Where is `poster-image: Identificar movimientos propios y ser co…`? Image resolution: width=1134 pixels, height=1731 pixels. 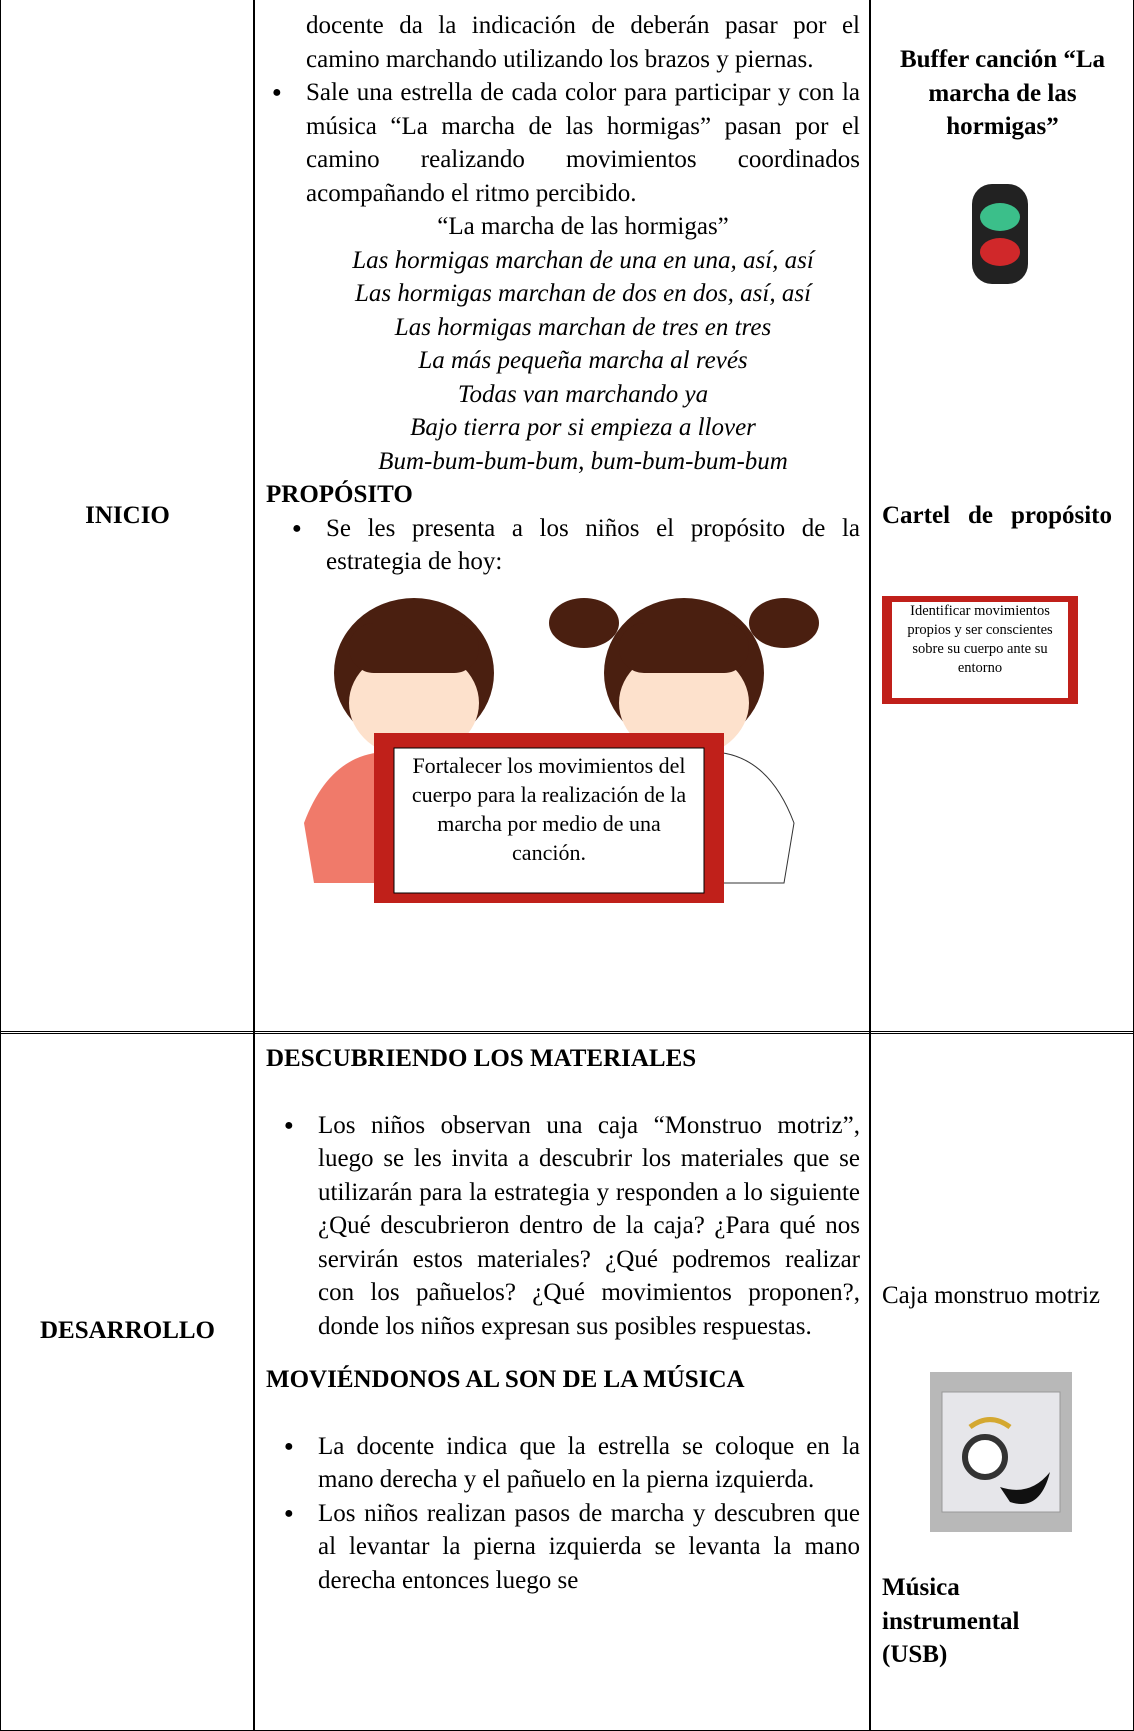 poster-image: Identificar movimientos propios y ser co… is located at coordinates (980, 650).